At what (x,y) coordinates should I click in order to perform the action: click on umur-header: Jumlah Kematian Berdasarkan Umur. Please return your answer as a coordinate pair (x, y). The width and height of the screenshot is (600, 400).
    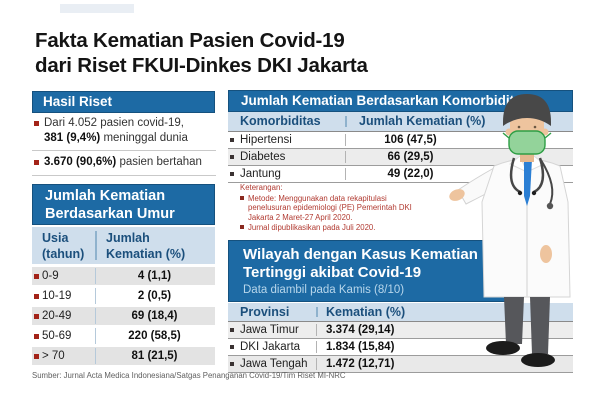
    Looking at the image, I should click on (123, 204).